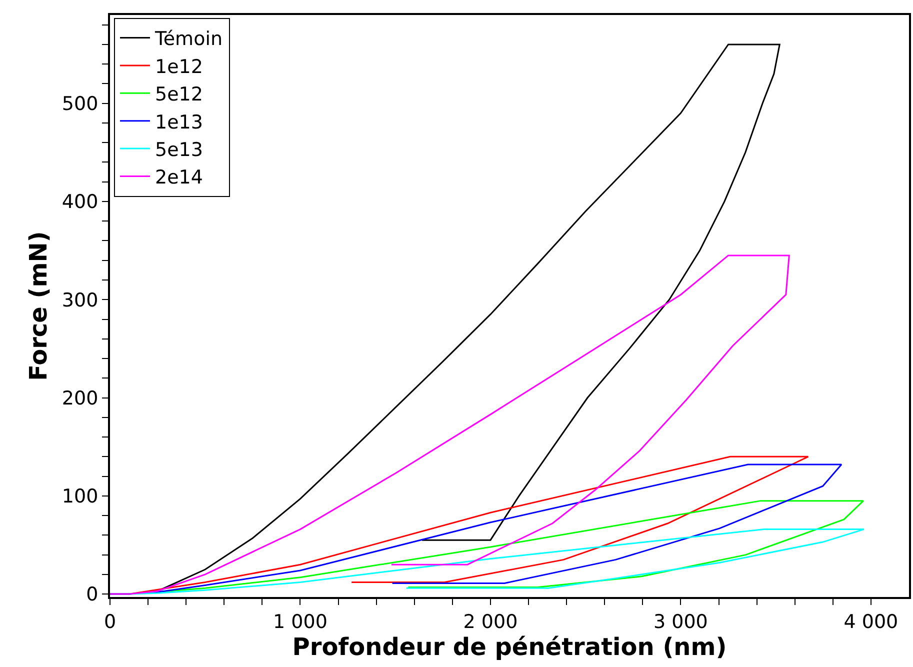 This screenshot has height=667, width=913. I want to click on y-axis-title: Force (mN), so click(38, 306).